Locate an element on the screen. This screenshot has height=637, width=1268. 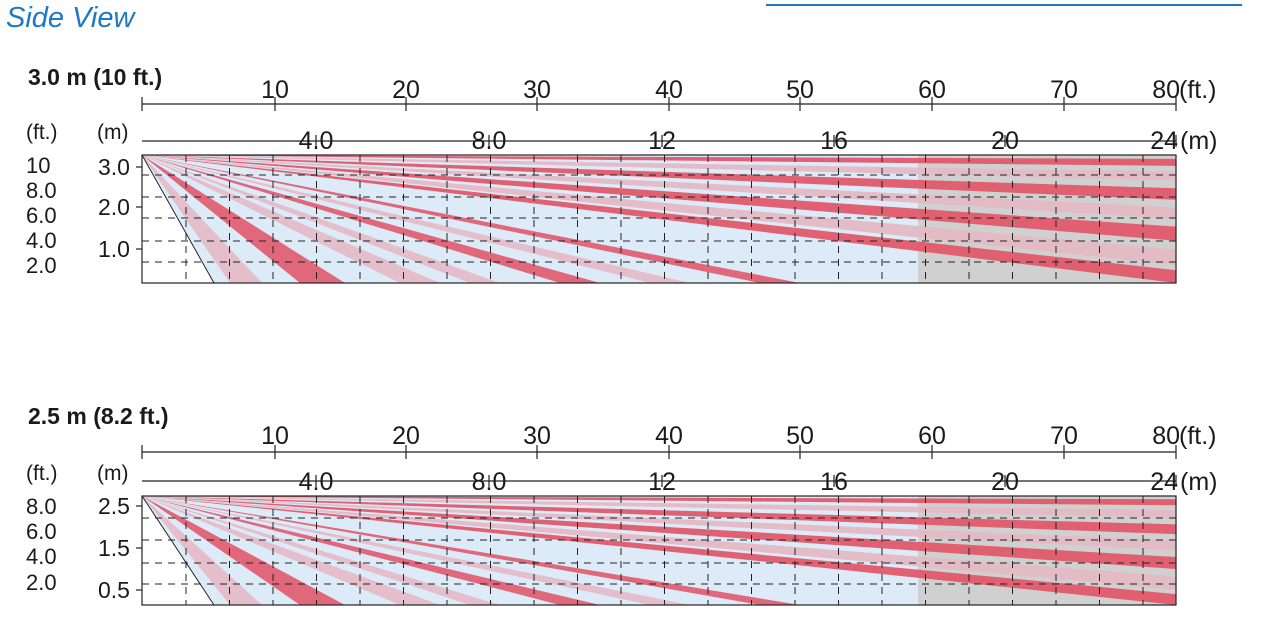
height-feet-label: 10 is located at coordinates (38, 165).